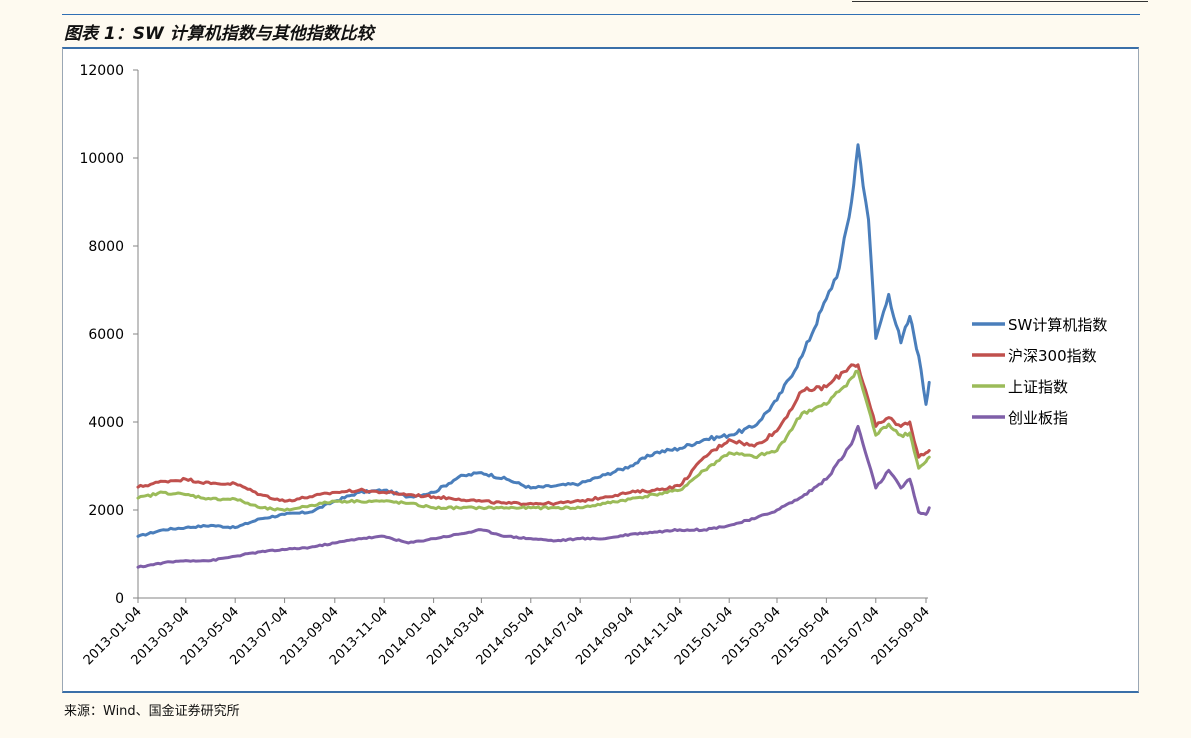 The image size is (1191, 738). What do you see at coordinates (106, 247) in the screenshot?
I see `y-tick-label: 8000` at bounding box center [106, 247].